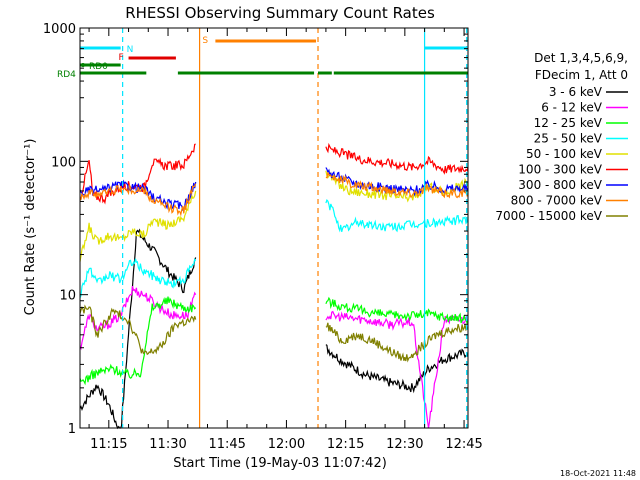 This screenshot has width=640, height=480. I want to click on y-tick-label-100: 100, so click(63, 162).